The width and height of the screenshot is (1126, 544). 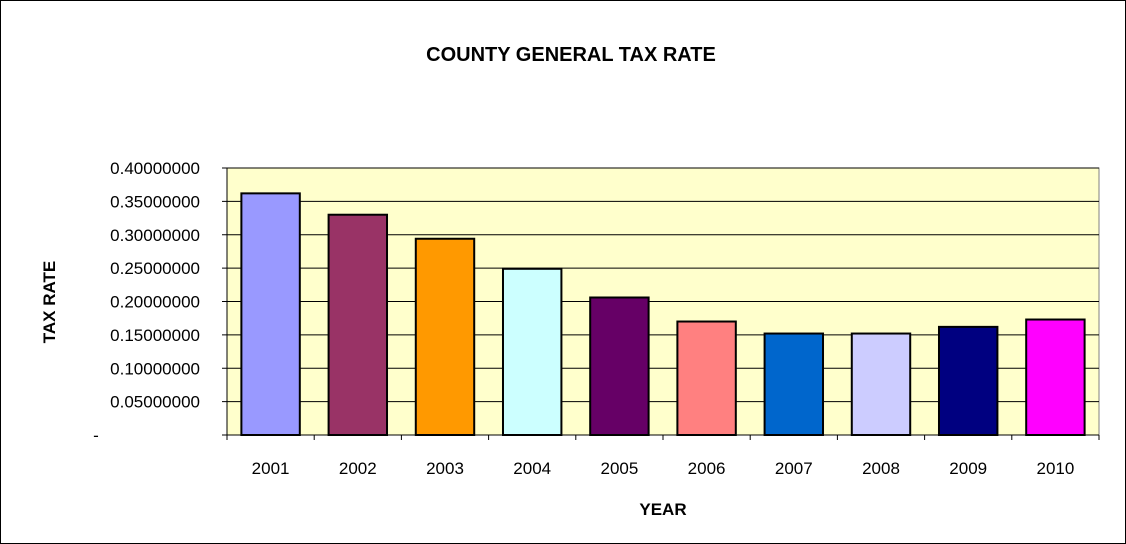 What do you see at coordinates (1055, 468) in the screenshot?
I see `x-tick-label: 2010` at bounding box center [1055, 468].